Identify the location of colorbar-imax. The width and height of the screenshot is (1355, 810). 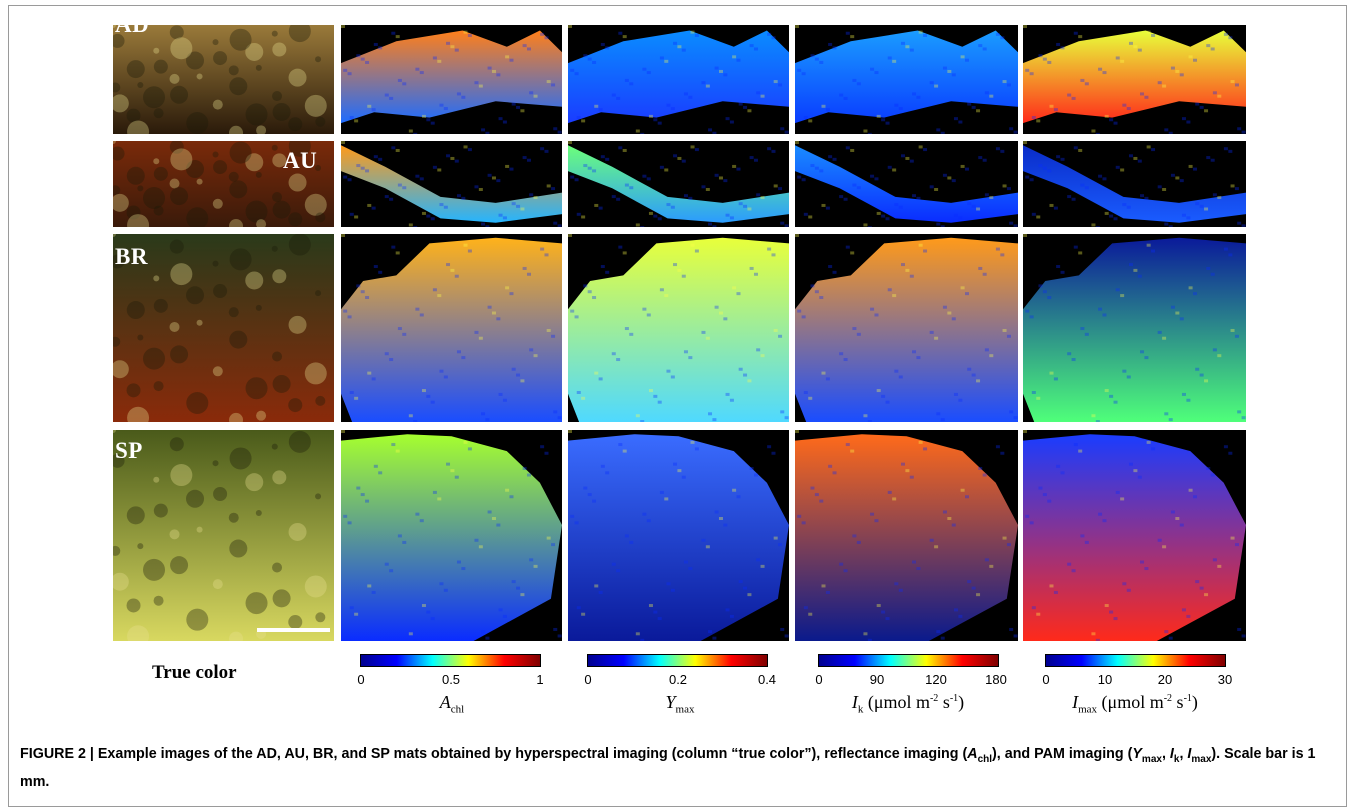
(1135, 660).